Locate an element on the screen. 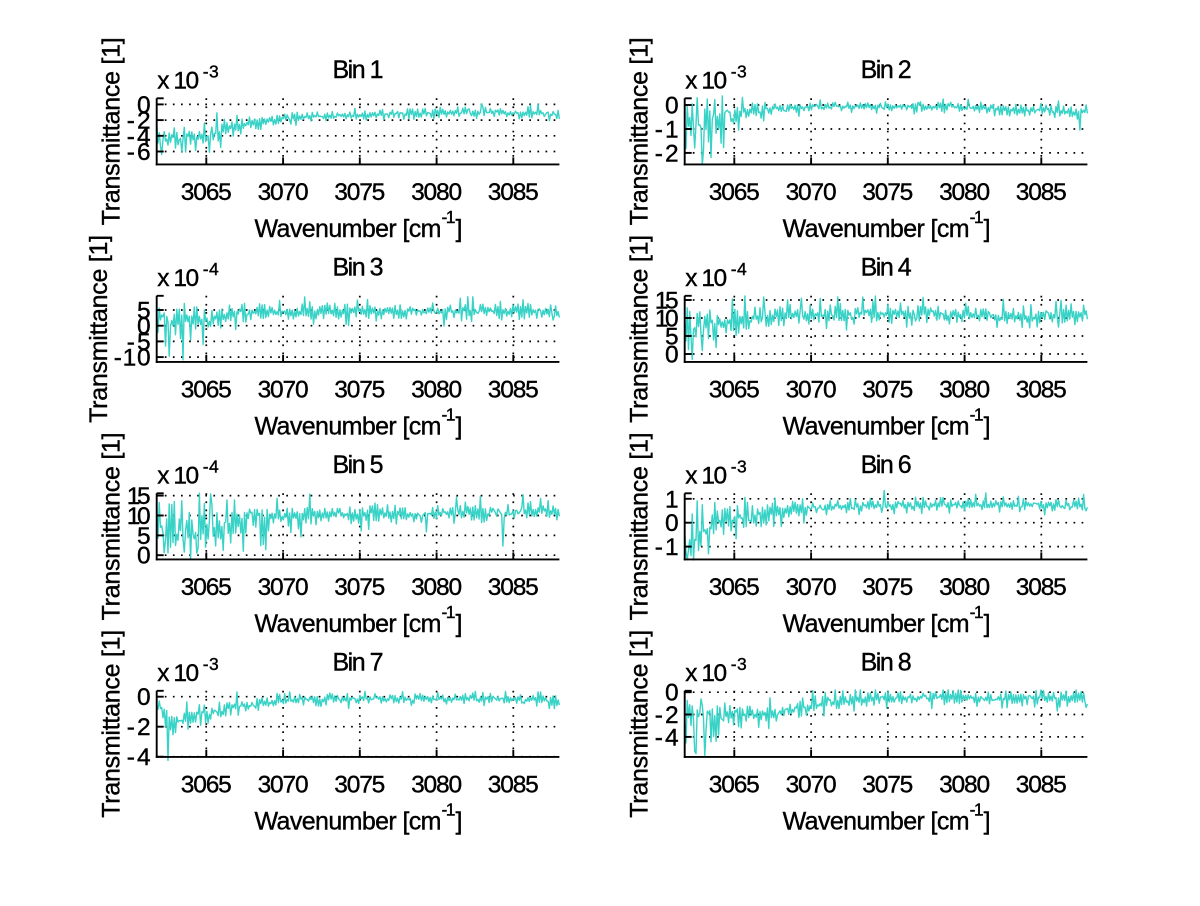 This screenshot has width=1200, height=906. svg-text: Bin 6 is located at coordinates (886, 465).